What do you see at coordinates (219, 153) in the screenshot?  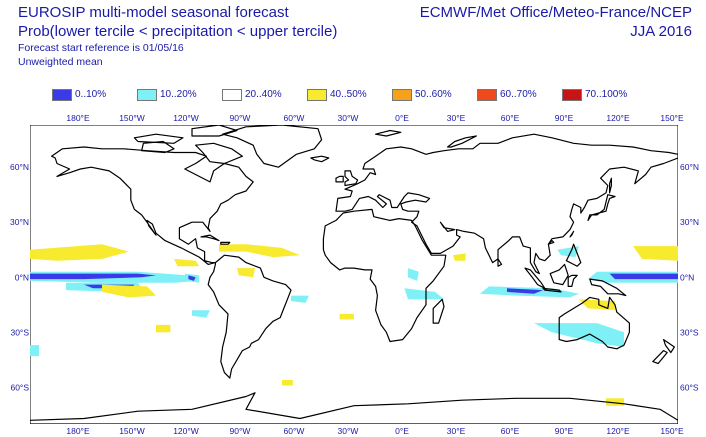 I see `coastline-baffin` at bounding box center [219, 153].